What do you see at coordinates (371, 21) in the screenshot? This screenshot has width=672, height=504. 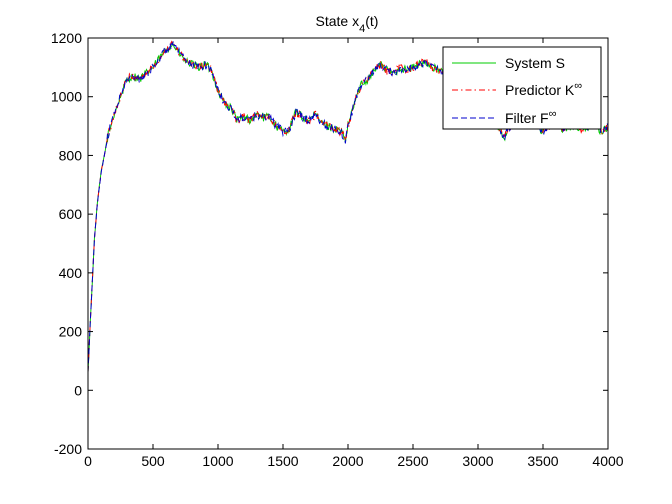 I see `chart-title-suffix: (t)` at bounding box center [371, 21].